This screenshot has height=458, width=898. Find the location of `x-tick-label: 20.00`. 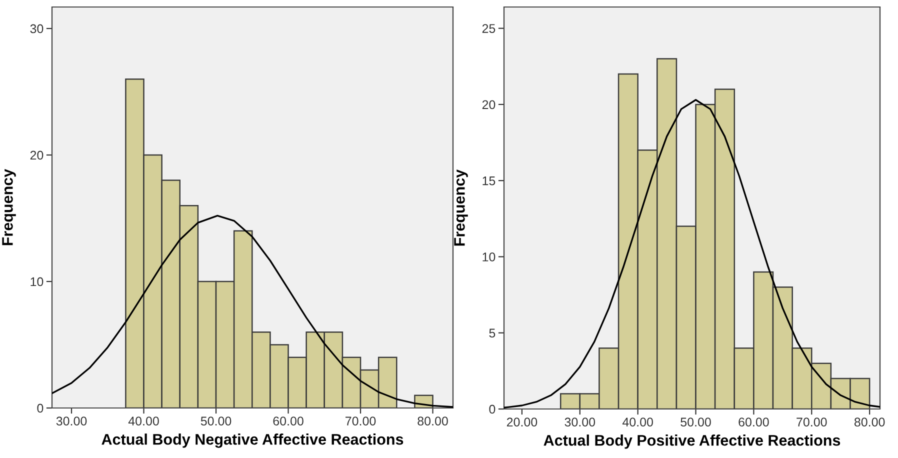

x-tick-label: 20.00 is located at coordinates (522, 422).